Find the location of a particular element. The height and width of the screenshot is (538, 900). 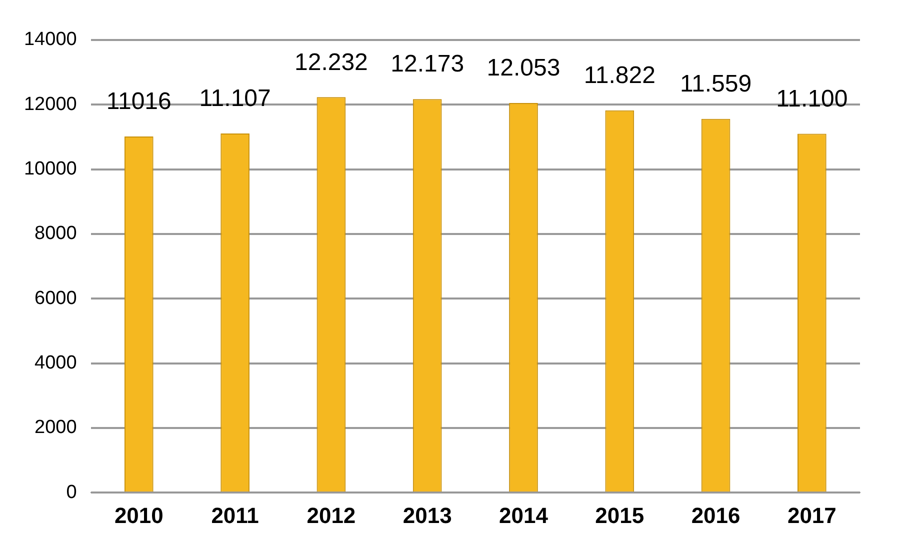

data-label: 12.173 is located at coordinates (427, 64).